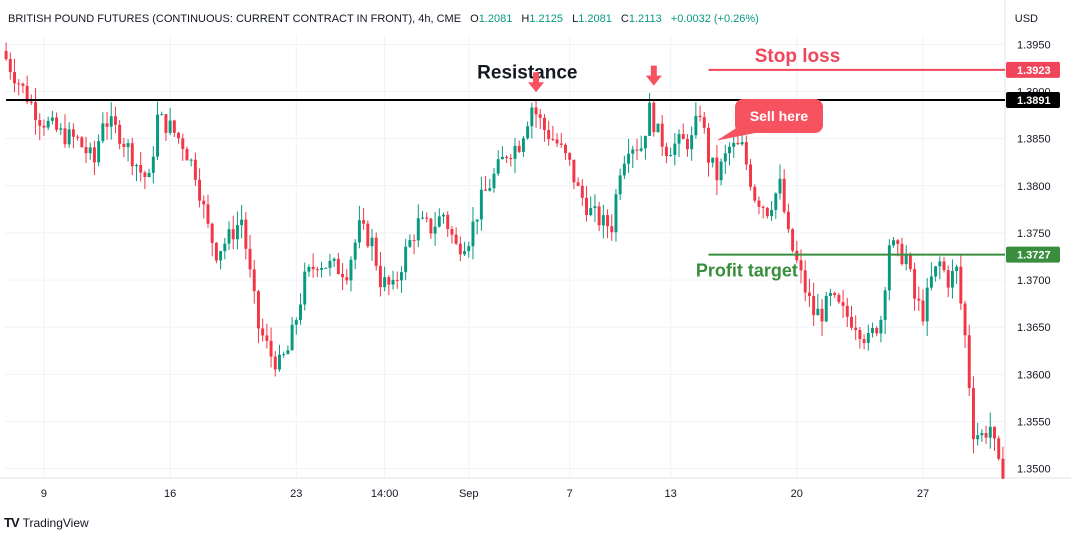 The image size is (1071, 533). What do you see at coordinates (570, 494) in the screenshot?
I see `x-tick-label: 7` at bounding box center [570, 494].